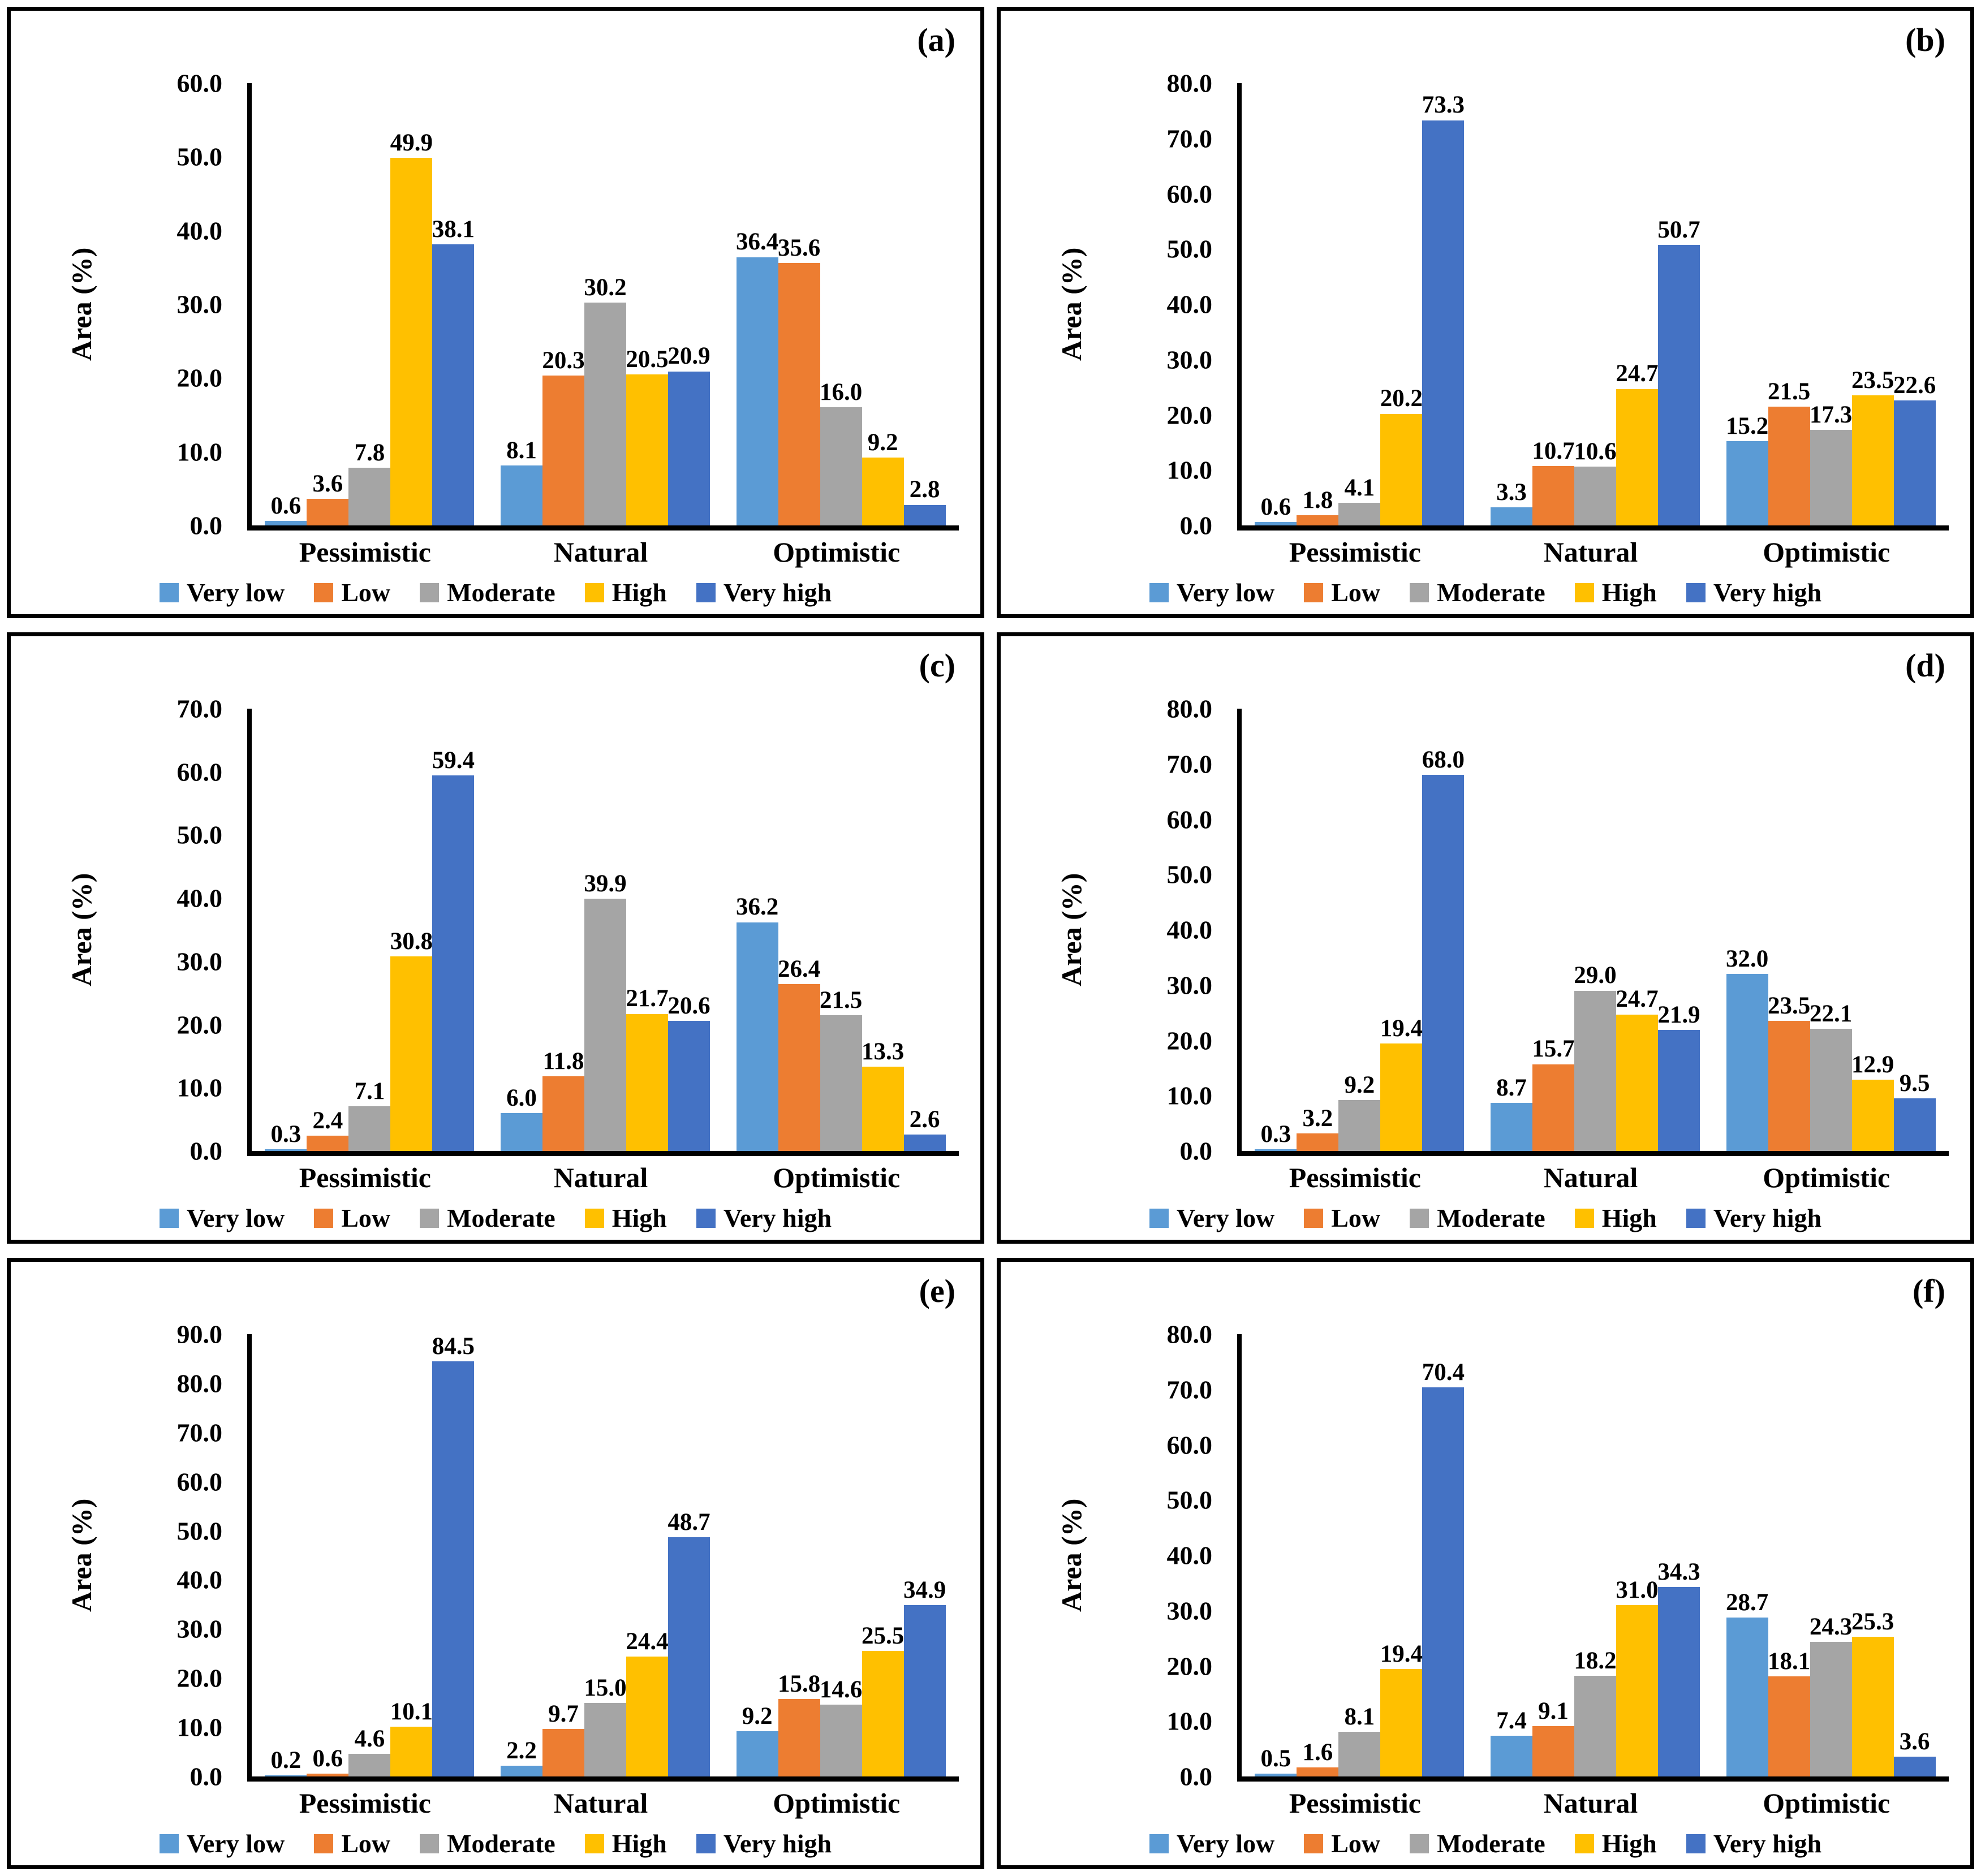 The width and height of the screenshot is (1981, 1876). I want to click on bar-value-label: 48.7, so click(689, 1522).